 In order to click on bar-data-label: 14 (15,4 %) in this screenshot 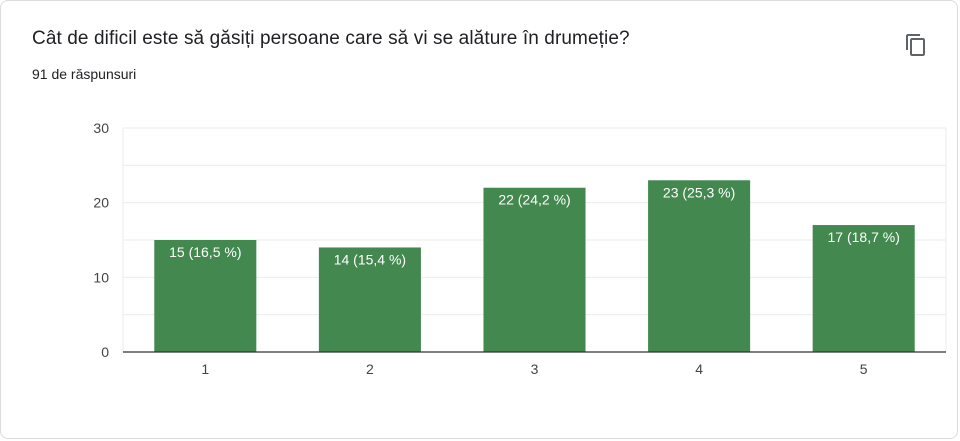, I will do `click(370, 259)`.